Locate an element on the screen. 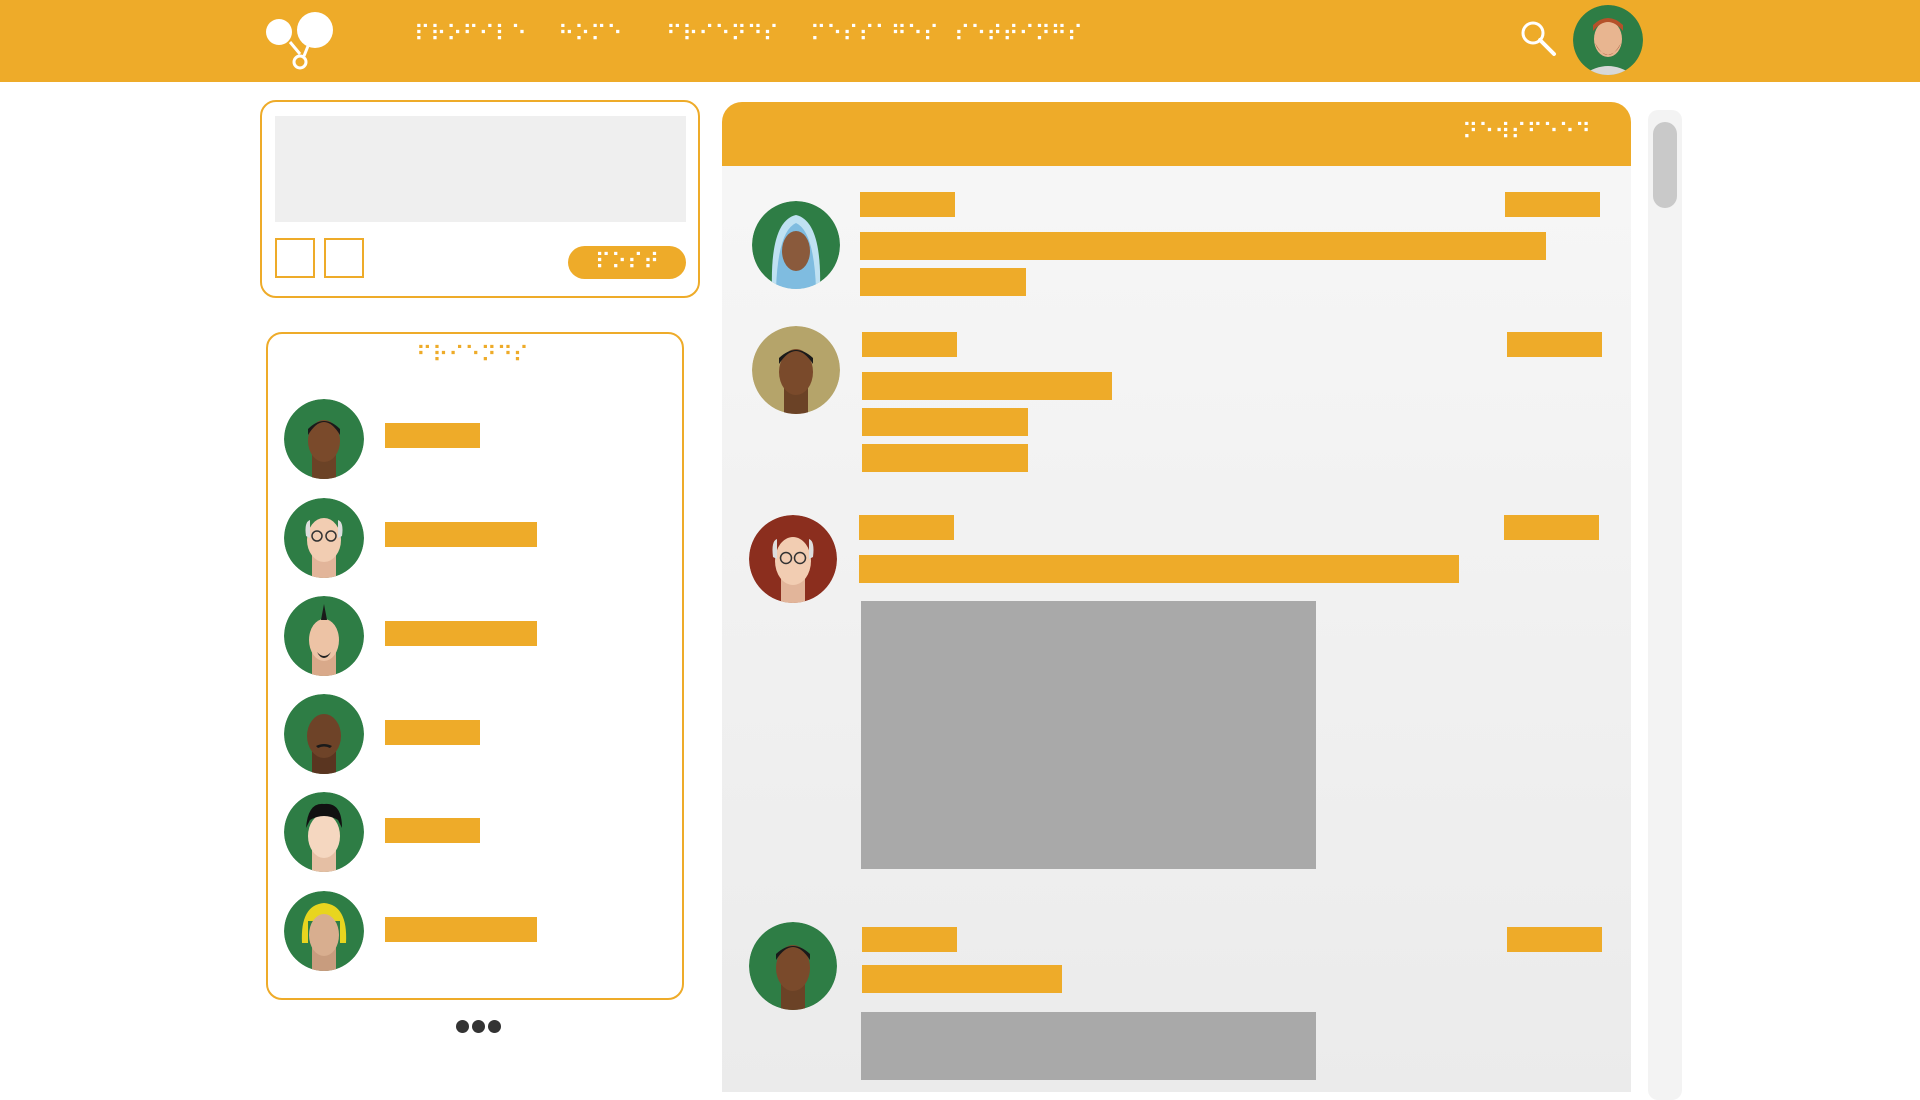 The image size is (1920, 1100). compose-text-input is located at coordinates (480, 169).